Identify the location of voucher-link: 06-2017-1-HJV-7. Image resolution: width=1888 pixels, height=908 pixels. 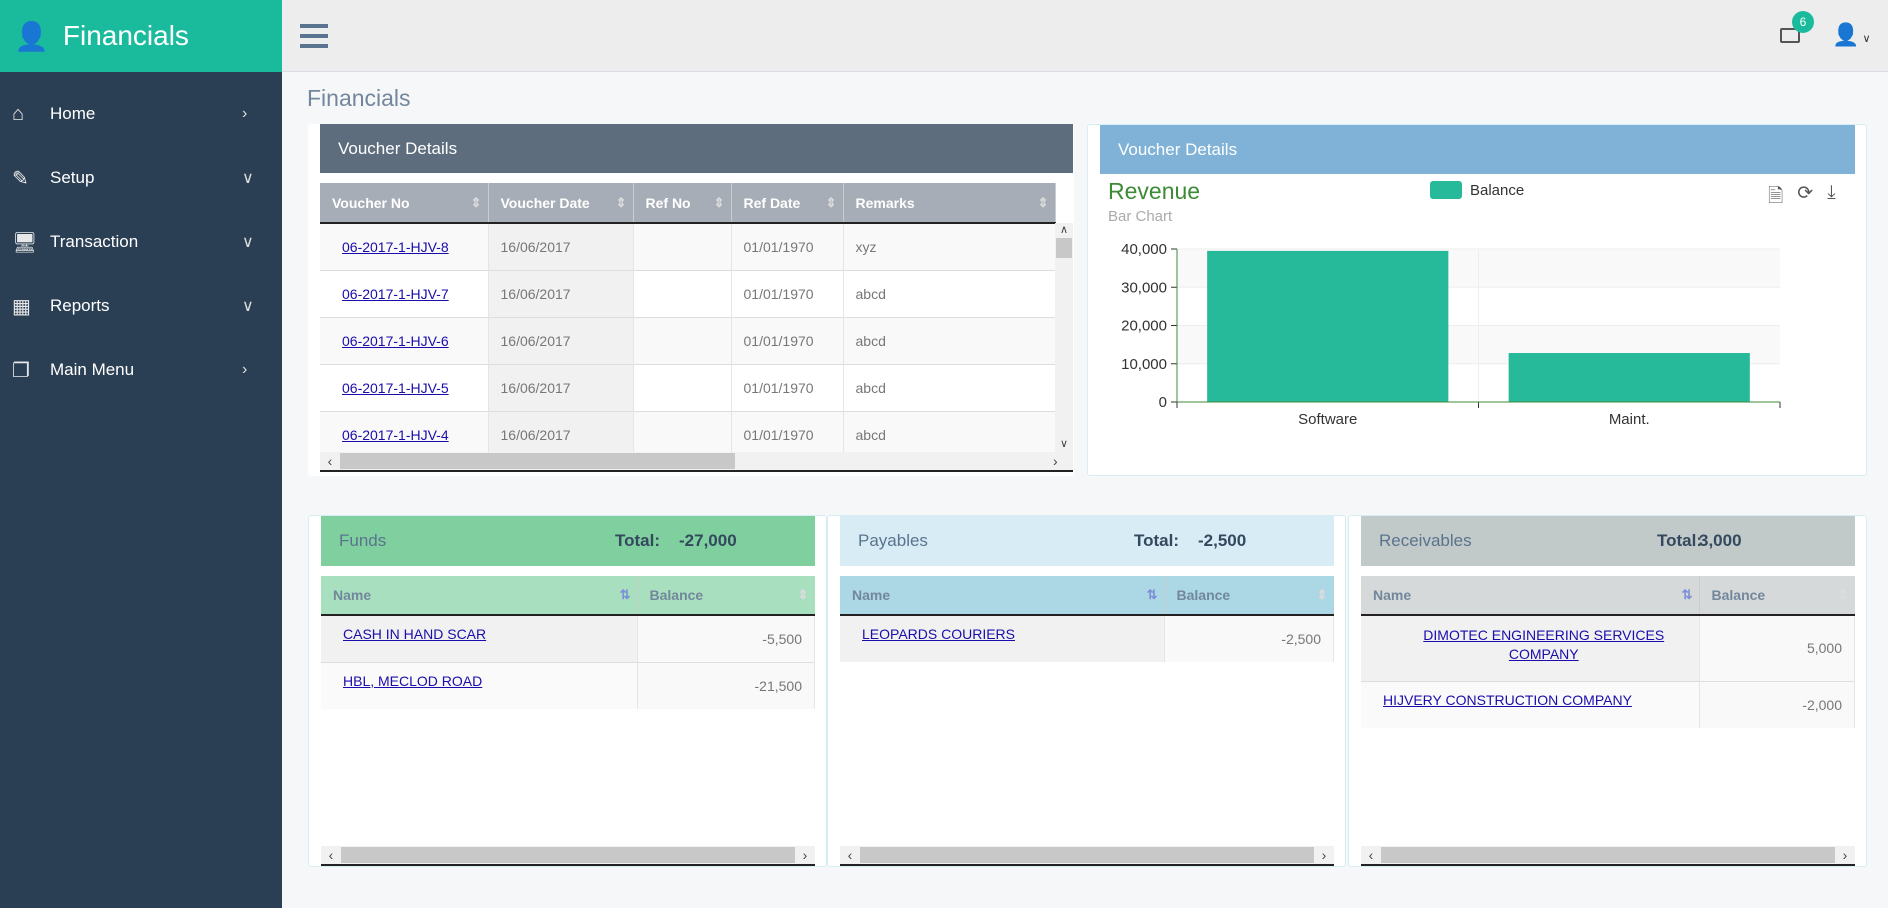
(395, 293).